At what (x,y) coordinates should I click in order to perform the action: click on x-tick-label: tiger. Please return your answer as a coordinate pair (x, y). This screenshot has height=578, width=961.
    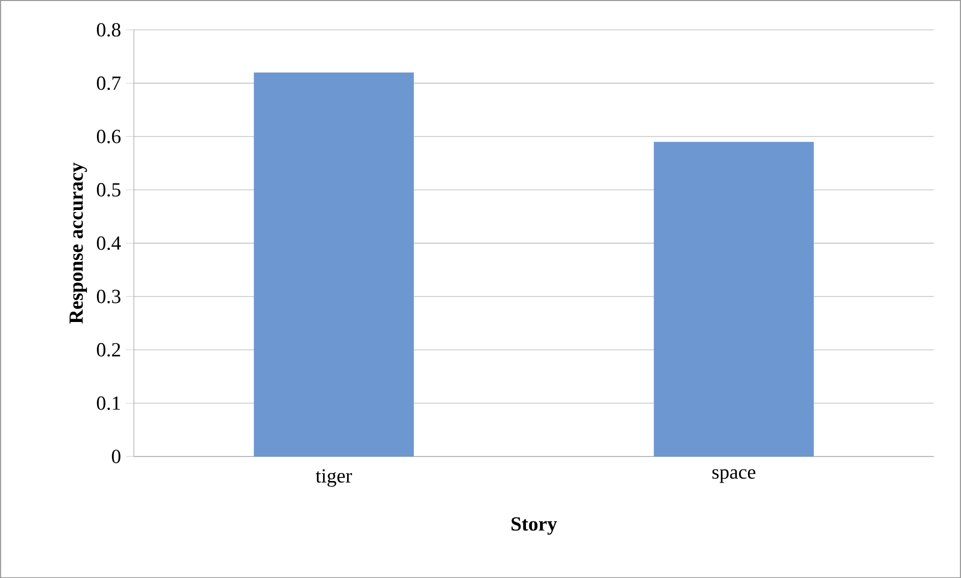
    Looking at the image, I should click on (334, 478).